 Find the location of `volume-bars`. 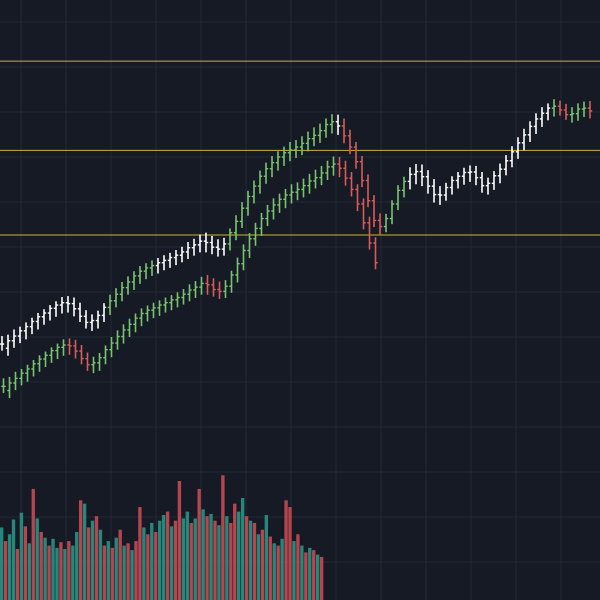

volume-bars is located at coordinates (162, 537).